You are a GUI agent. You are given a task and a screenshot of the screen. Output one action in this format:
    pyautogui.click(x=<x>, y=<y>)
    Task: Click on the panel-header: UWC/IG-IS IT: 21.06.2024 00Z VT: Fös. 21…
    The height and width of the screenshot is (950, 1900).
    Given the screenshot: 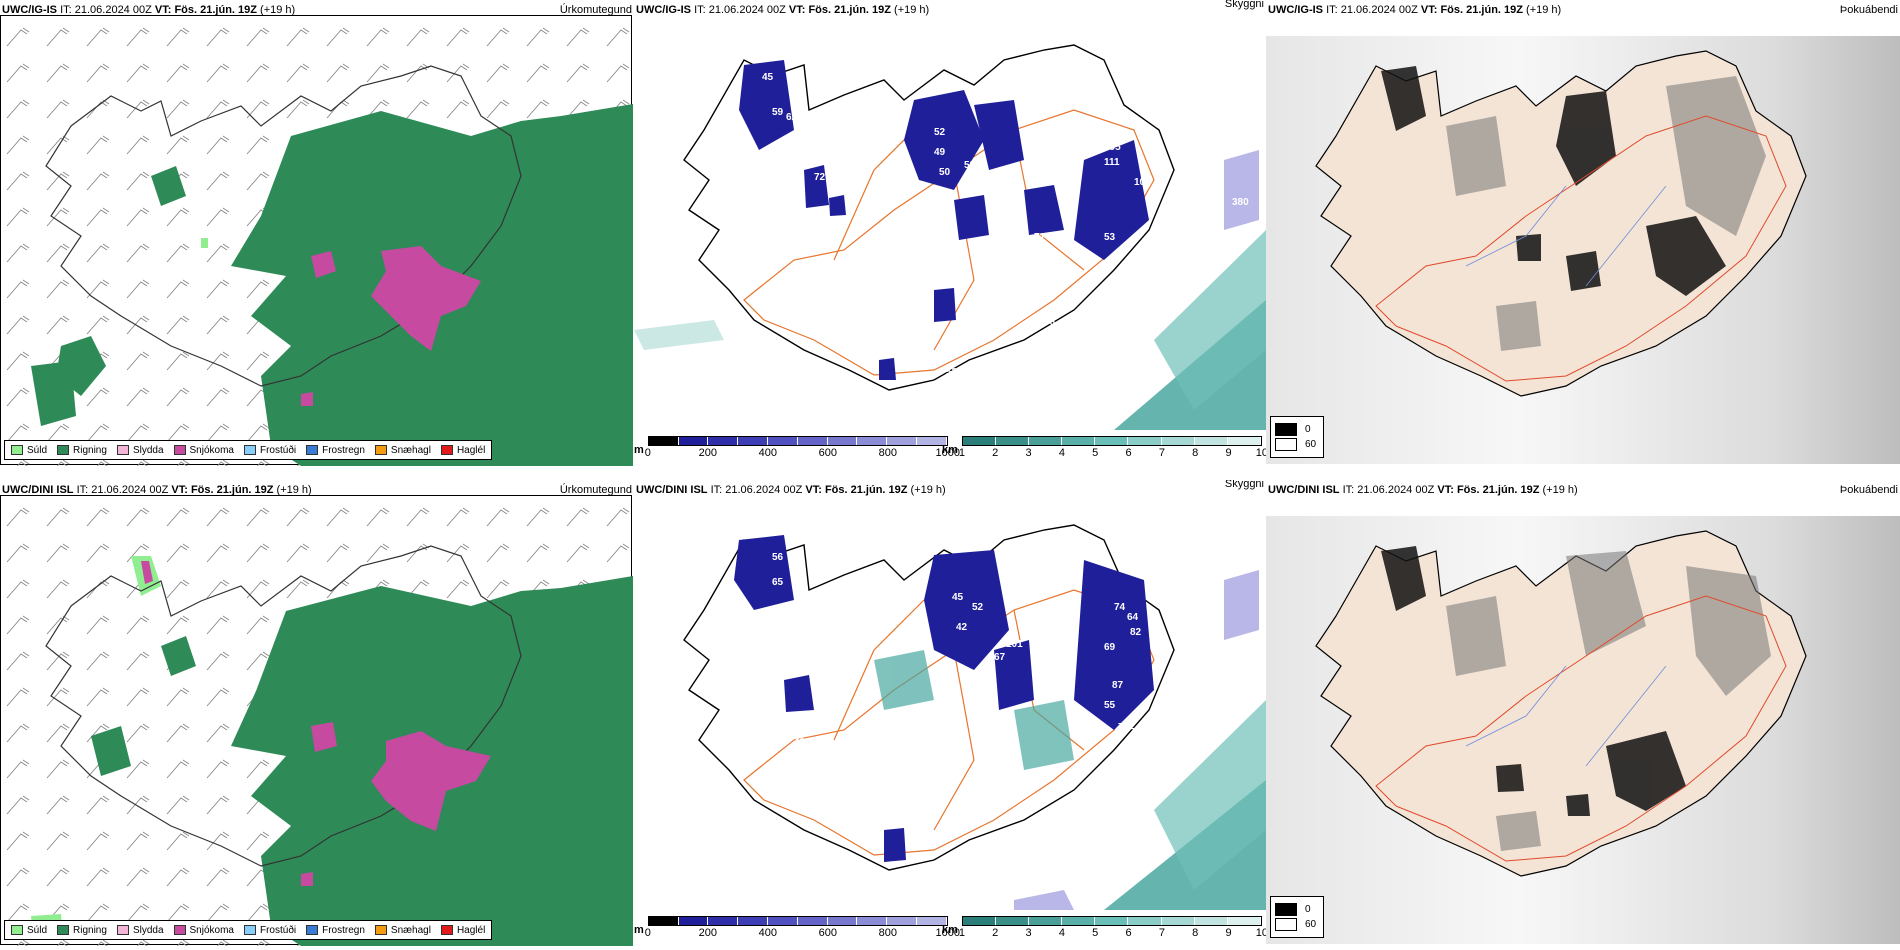 What is the action you would take?
    pyautogui.click(x=317, y=11)
    